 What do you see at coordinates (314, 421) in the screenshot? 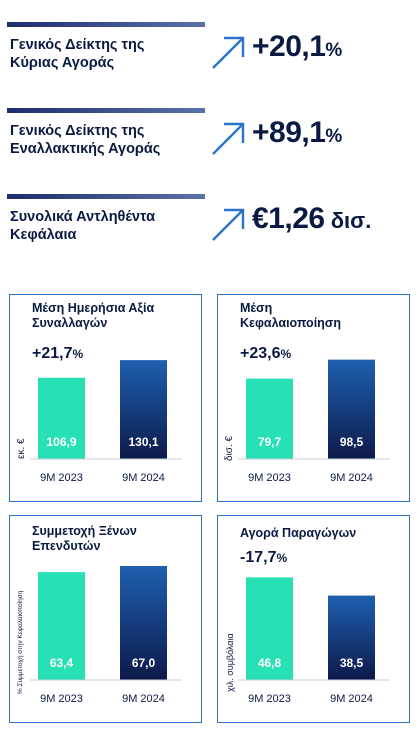
I see `bar-plot: 79,7 9M 2023 98,5 9M 2024` at bounding box center [314, 421].